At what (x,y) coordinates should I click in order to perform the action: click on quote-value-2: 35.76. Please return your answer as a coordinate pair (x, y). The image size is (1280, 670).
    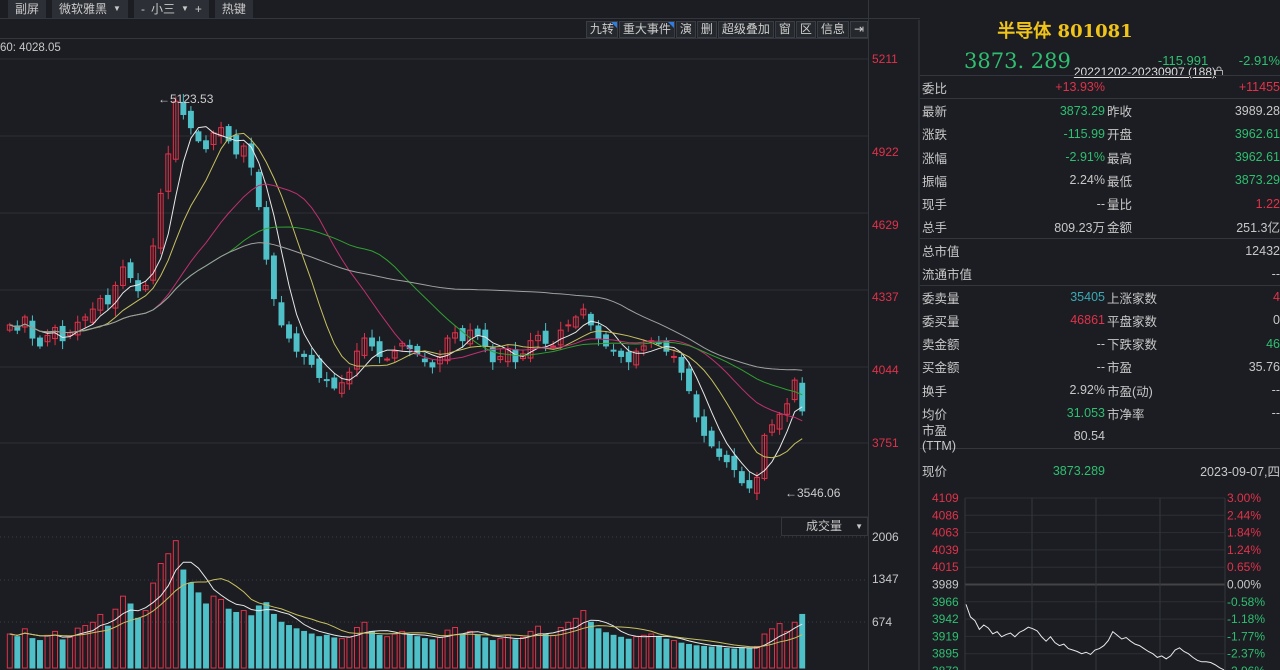
    Looking at the image, I should click on (1264, 366).